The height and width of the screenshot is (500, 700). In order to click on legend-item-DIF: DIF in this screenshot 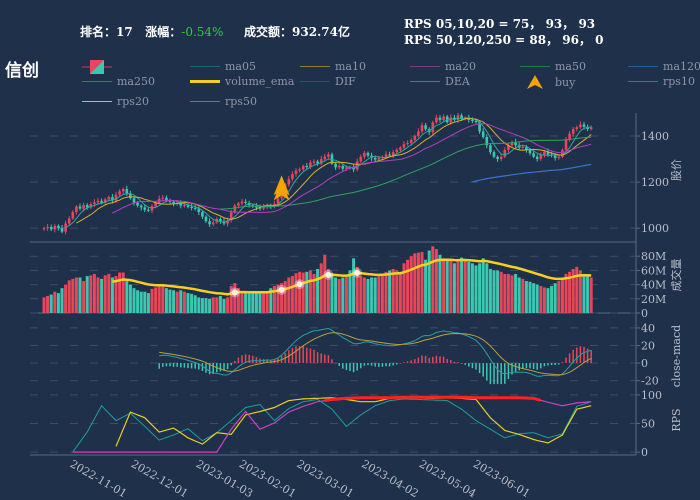, I will do `click(328, 81)`.